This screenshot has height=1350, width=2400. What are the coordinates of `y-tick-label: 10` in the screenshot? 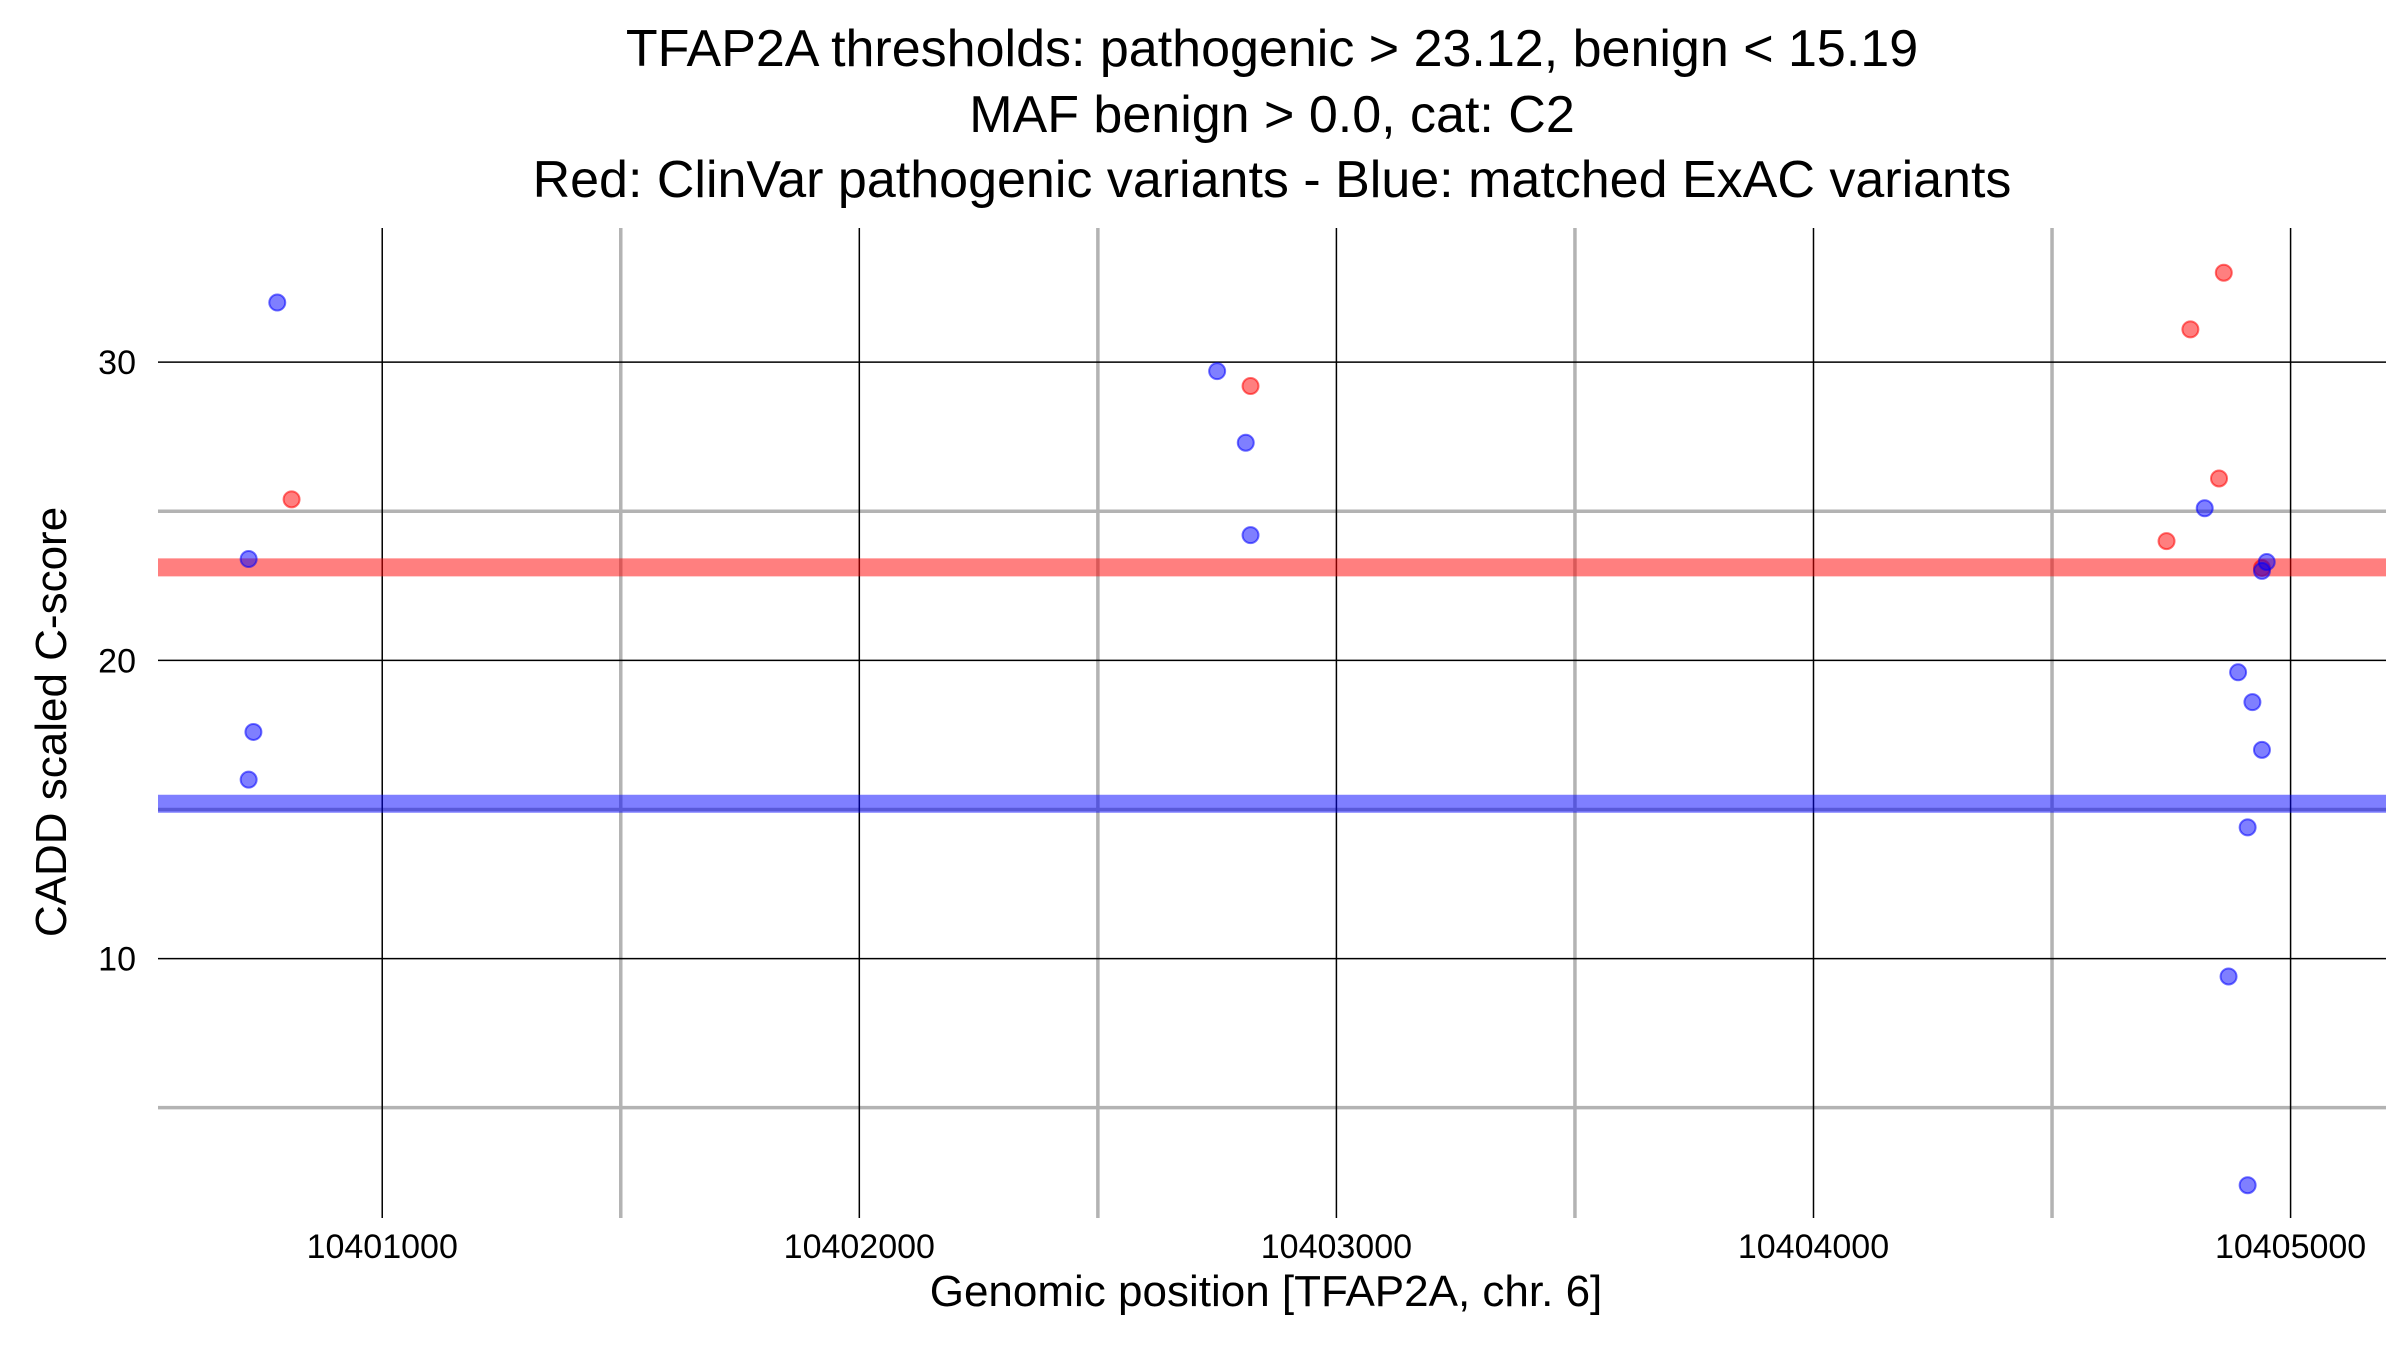 It's located at (117, 960).